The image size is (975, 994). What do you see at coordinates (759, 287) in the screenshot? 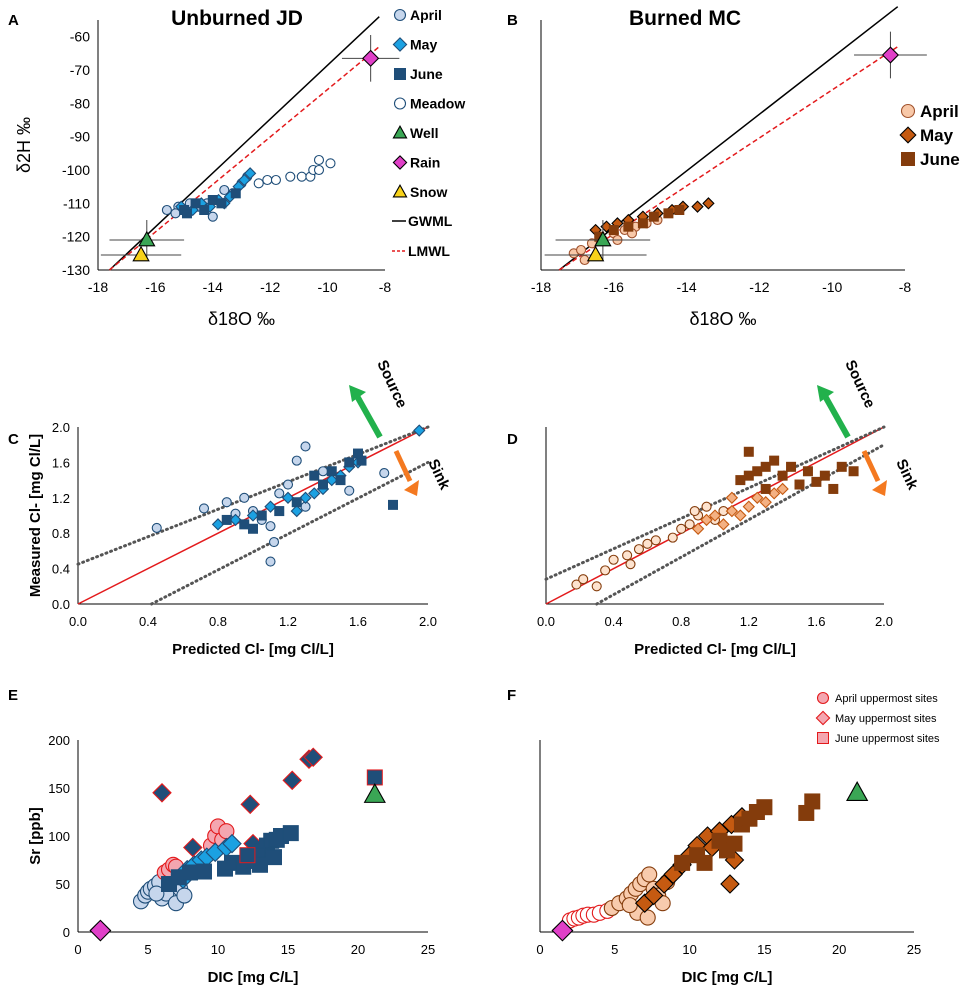
I see `x-tick-label: -12` at bounding box center [759, 287].